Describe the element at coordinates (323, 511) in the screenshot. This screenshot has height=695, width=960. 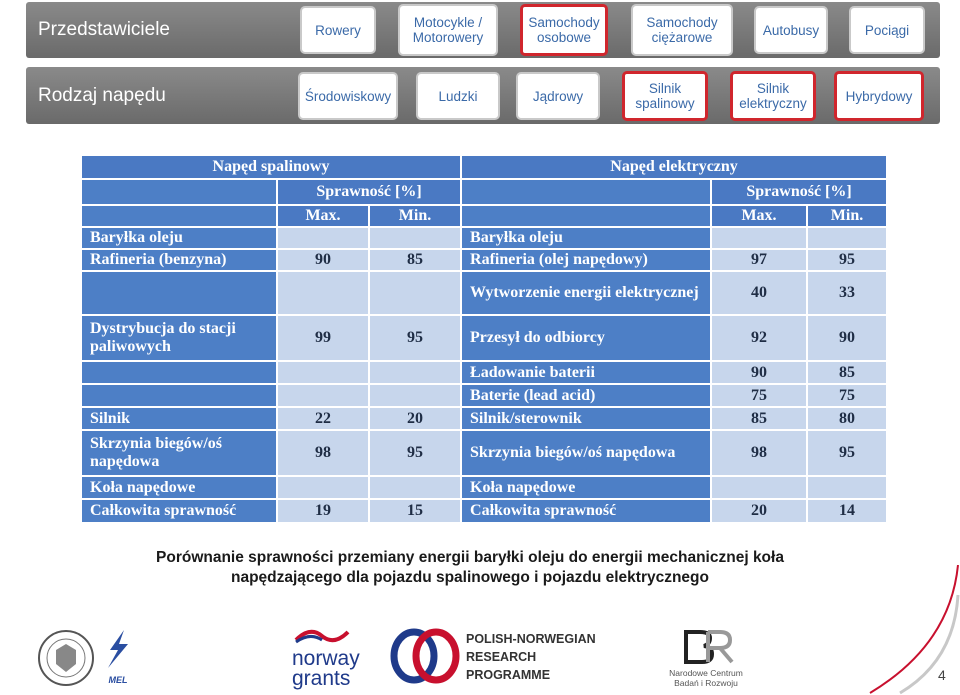
I see `value-cell: 19` at that location.